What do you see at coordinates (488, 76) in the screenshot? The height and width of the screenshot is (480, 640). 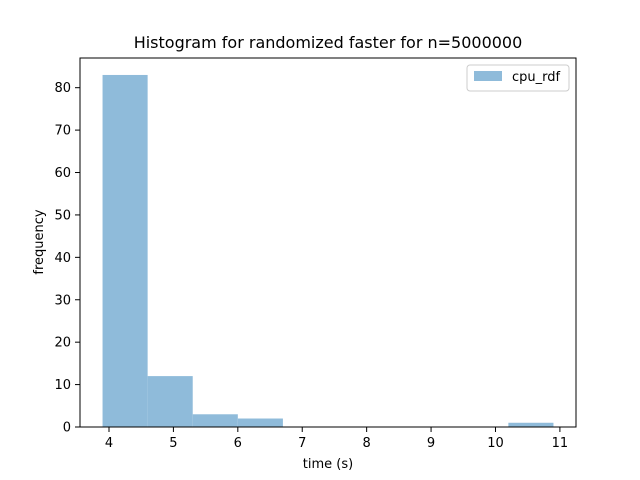 I see `legend-swatch-cpu-rdf` at bounding box center [488, 76].